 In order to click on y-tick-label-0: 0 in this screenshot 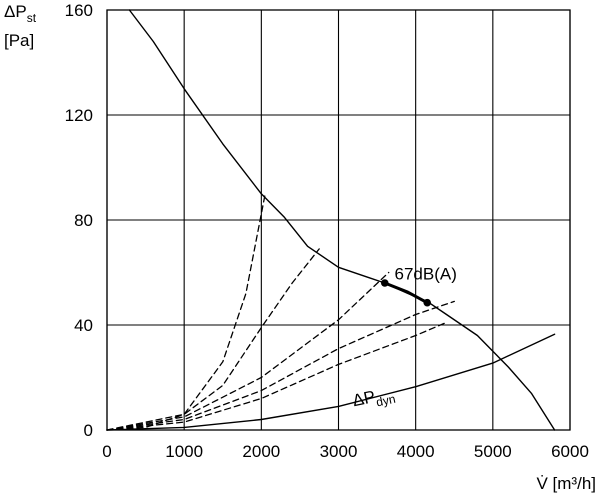, I will do `click(88, 430)`.